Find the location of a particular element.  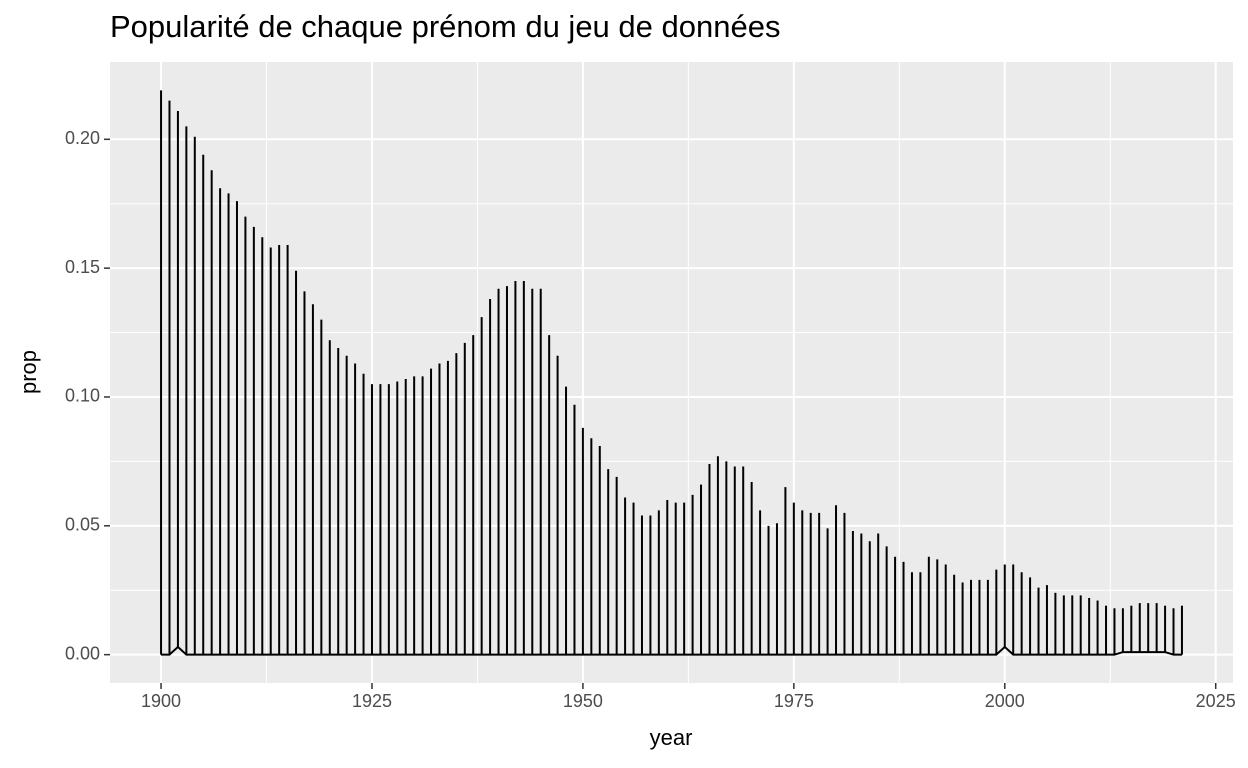

x-tick-label: 1975 is located at coordinates (794, 701).